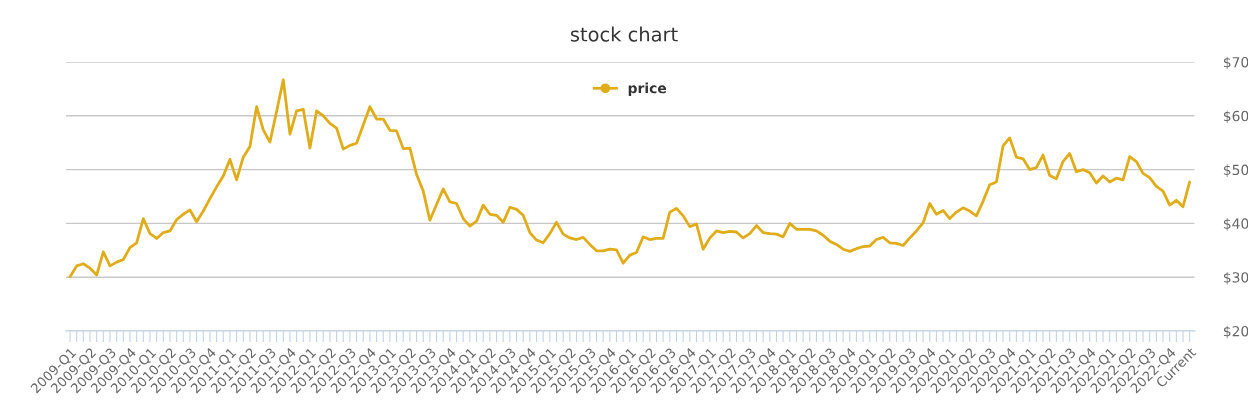 This screenshot has height=405, width=1248. I want to click on legend-label: price, so click(647, 89).